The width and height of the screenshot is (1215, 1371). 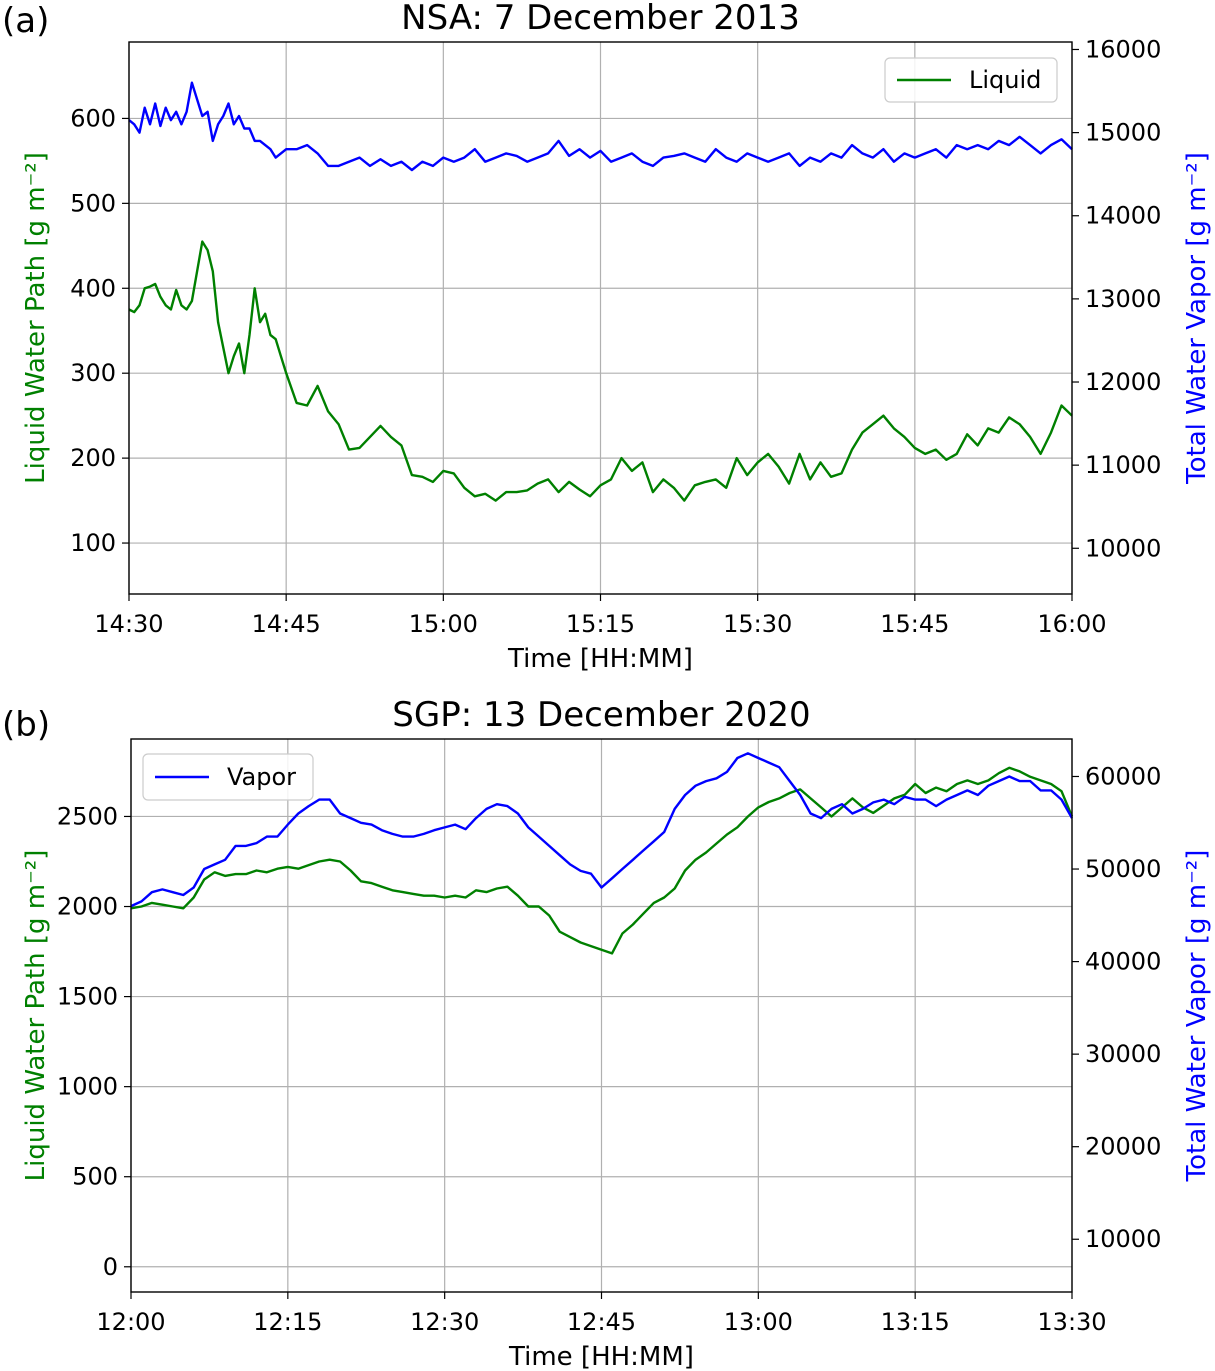 I want to click on x-tick-label: 16:00, so click(x=1071, y=624).